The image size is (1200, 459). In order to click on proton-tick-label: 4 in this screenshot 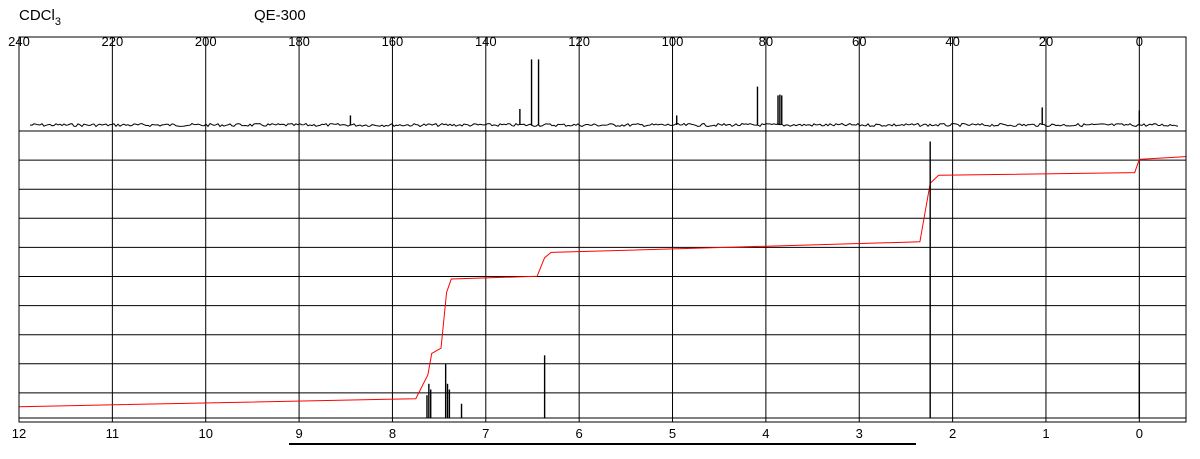, I will do `click(765, 433)`.